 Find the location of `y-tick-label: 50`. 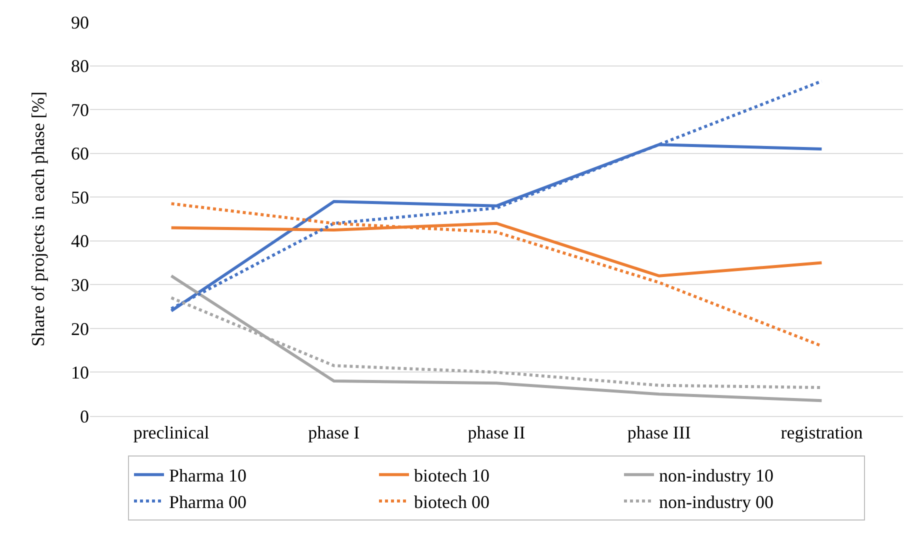

y-tick-label: 50 is located at coordinates (80, 197).